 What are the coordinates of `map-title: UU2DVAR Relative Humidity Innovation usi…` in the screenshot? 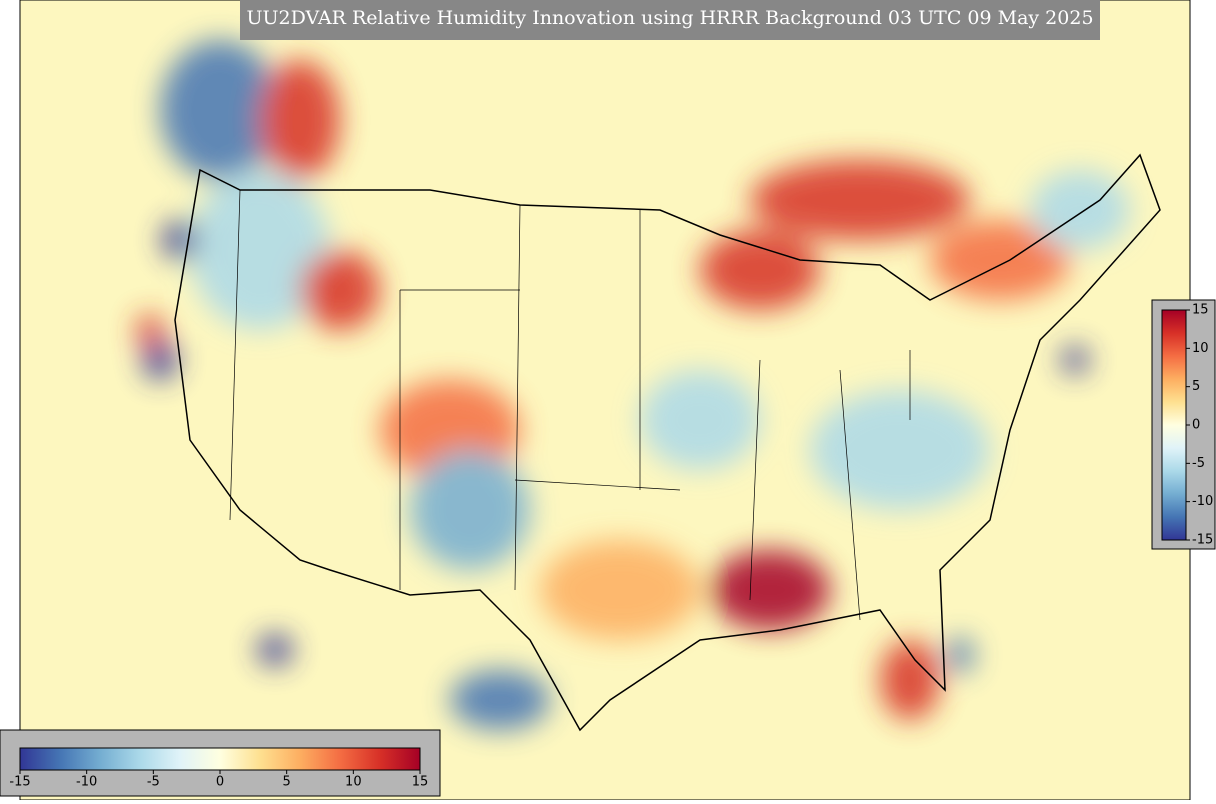 It's located at (669, 18).